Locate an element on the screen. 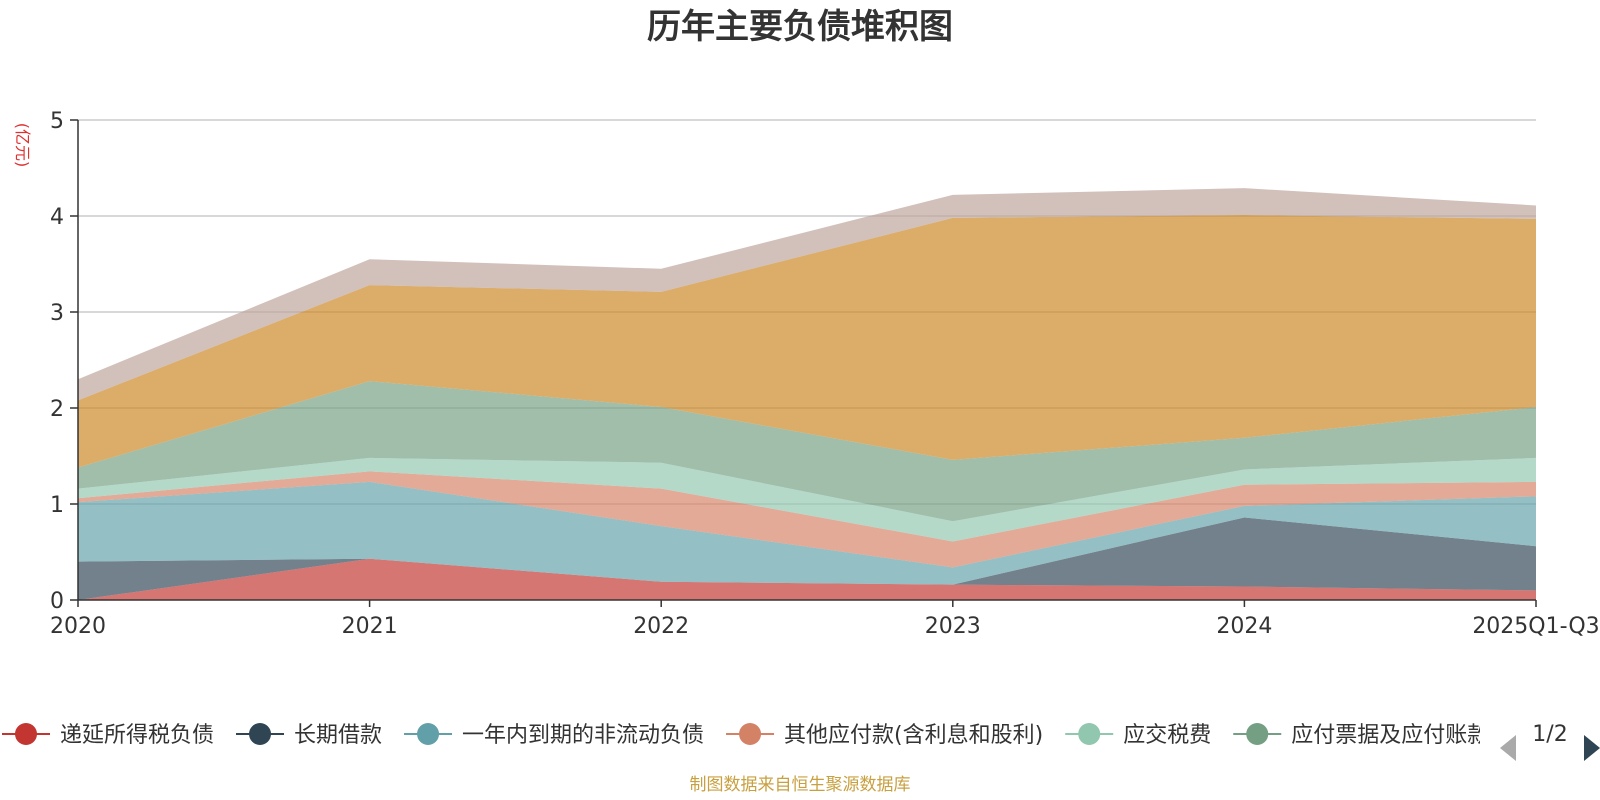  legend-item-4: 应交税费 is located at coordinates (1138, 735).